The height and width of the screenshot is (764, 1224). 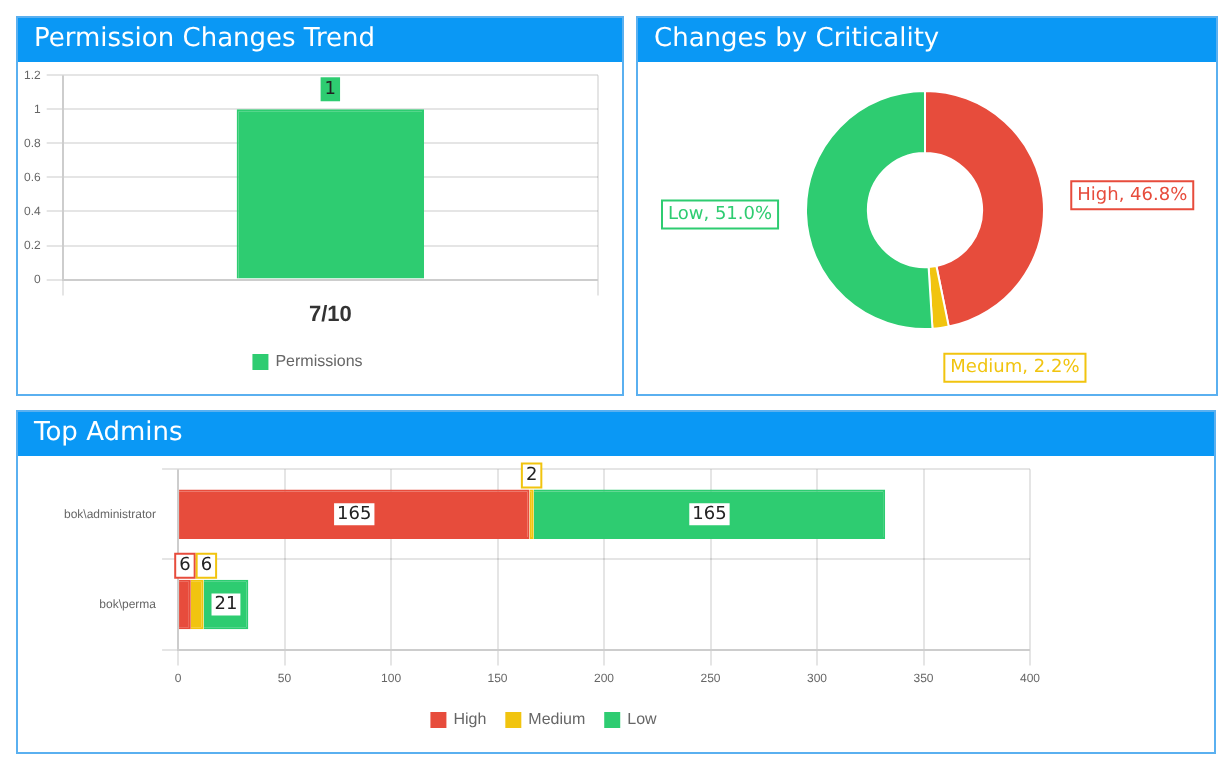 What do you see at coordinates (616, 434) in the screenshot?
I see `chart-title: Top Admins` at bounding box center [616, 434].